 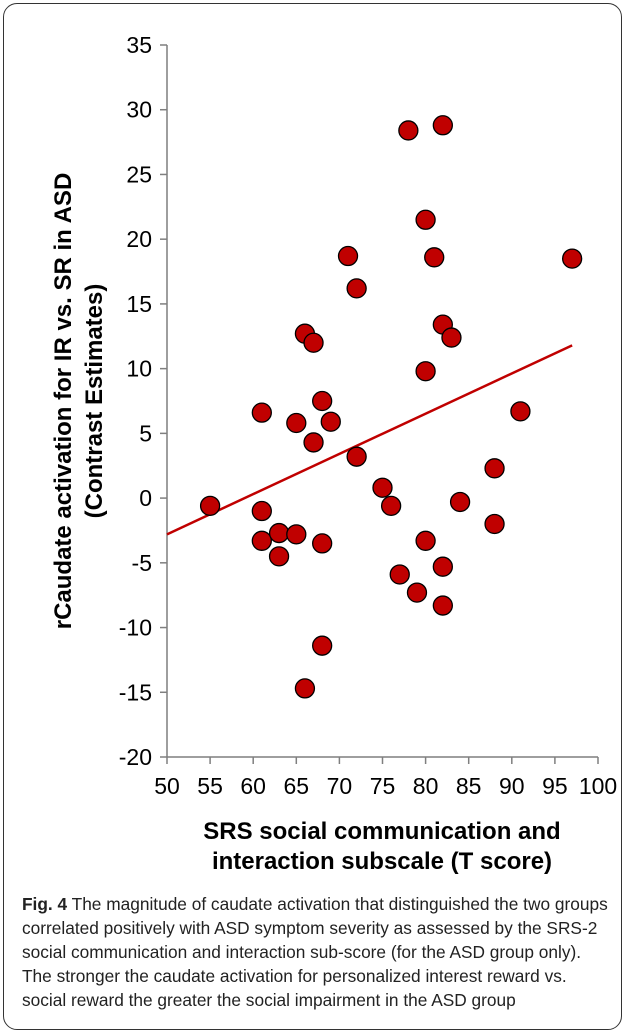 I want to click on x-tick-label: 100, so click(x=598, y=786).